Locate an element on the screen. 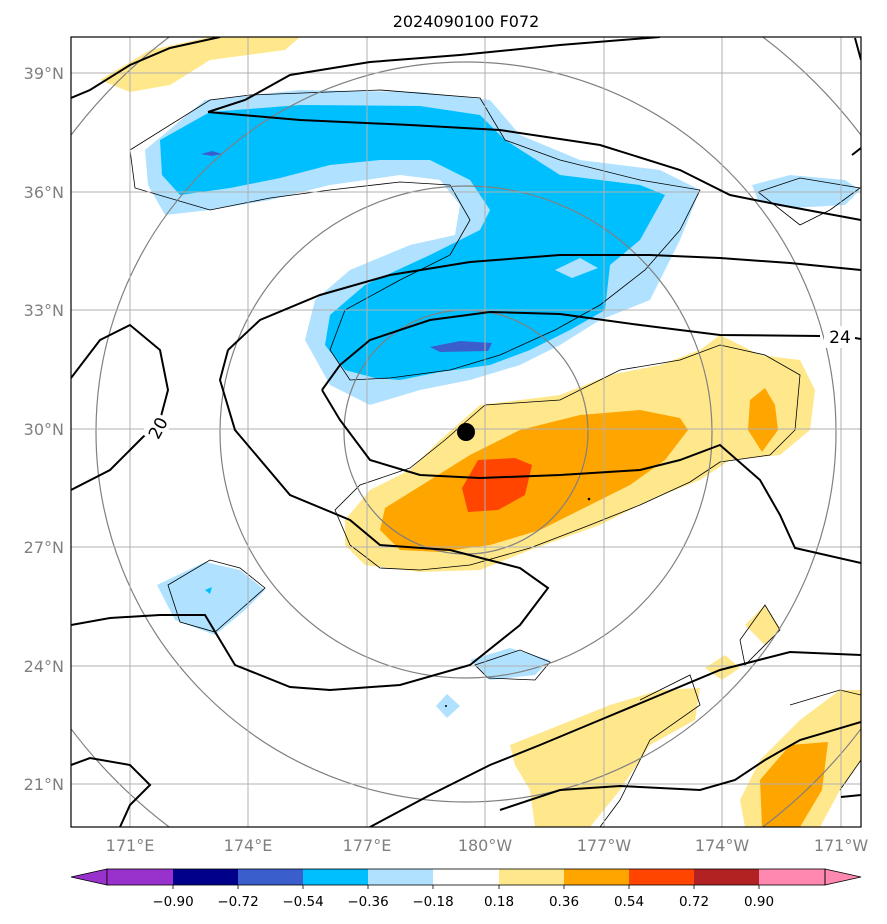 This screenshot has height=924, width=887. lon-tick-label: 177°E is located at coordinates (367, 845).